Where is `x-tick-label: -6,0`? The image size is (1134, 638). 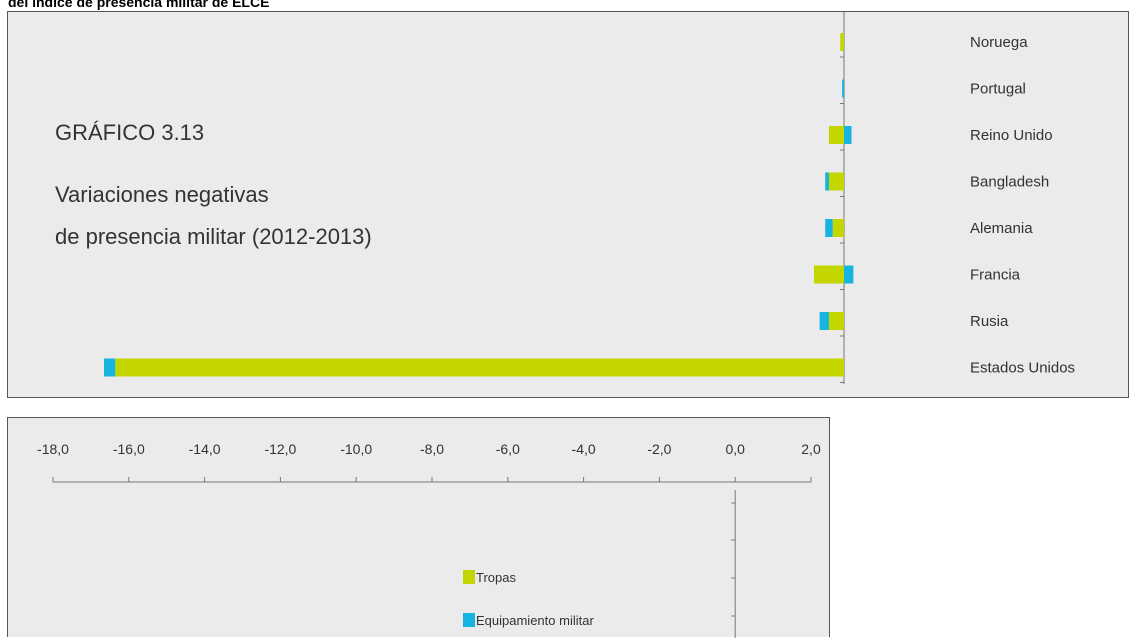
x-tick-label: -6,0 is located at coordinates (508, 449).